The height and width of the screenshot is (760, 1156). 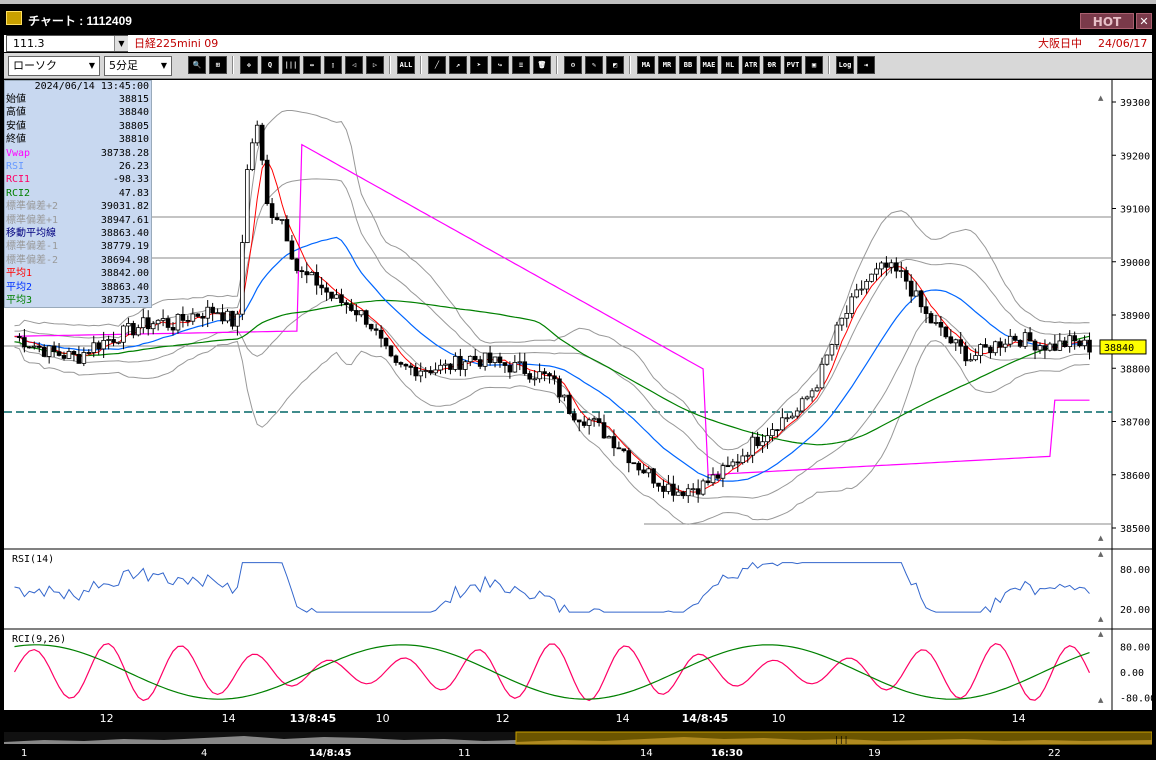 What do you see at coordinates (78, 301) in the screenshot?
I see `info-row: 平均3 38735.73` at bounding box center [78, 301].